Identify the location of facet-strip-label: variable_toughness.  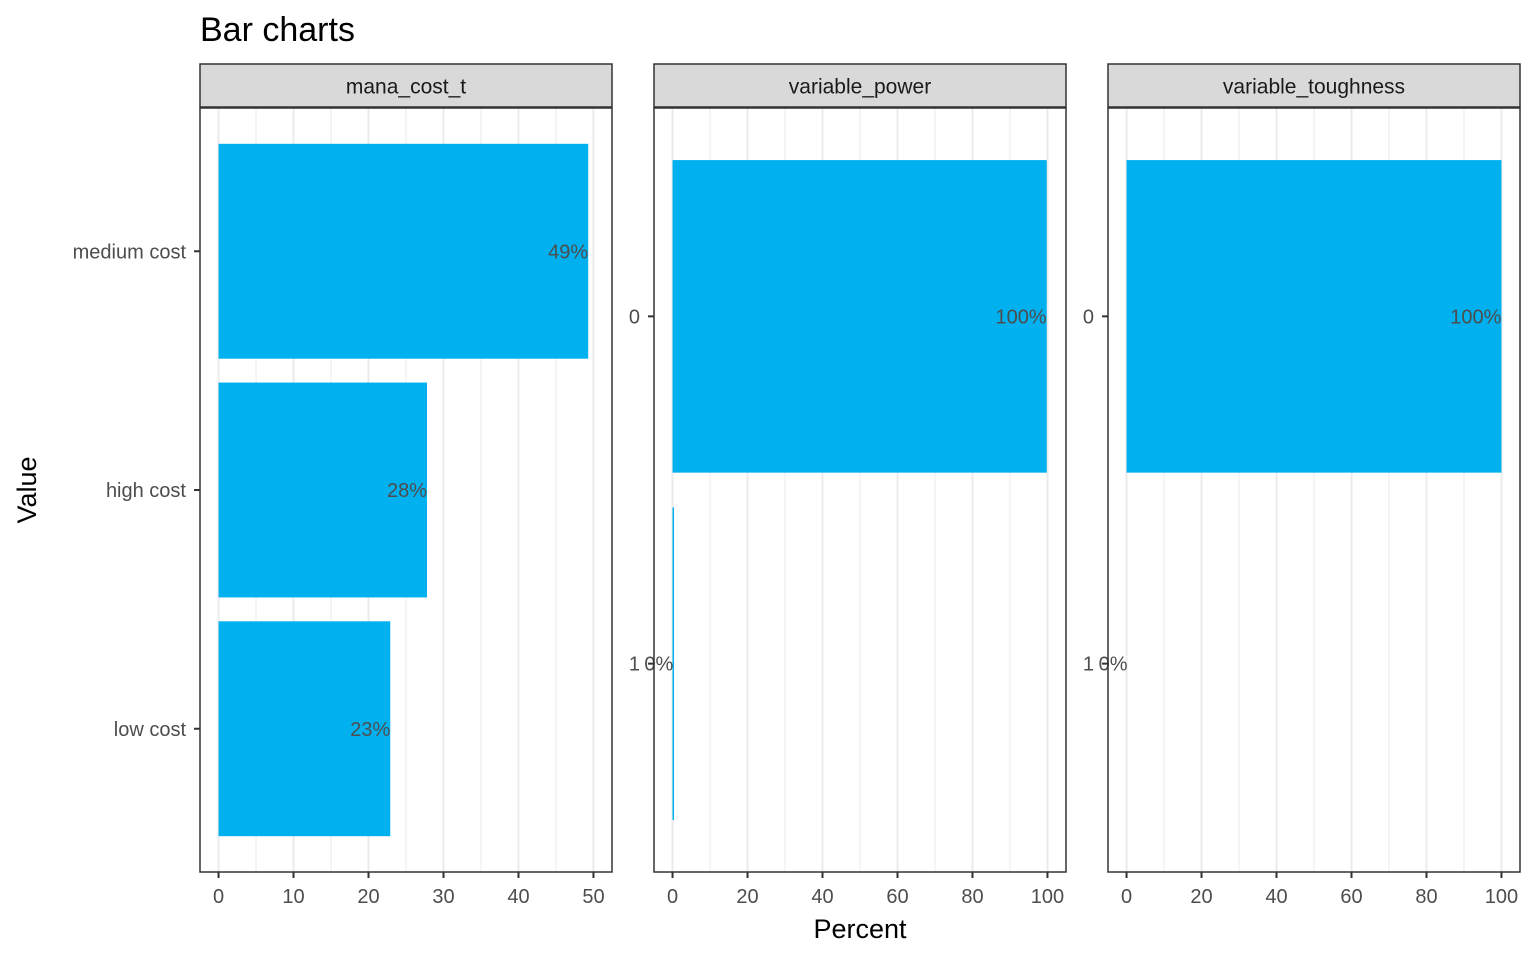
(1314, 87).